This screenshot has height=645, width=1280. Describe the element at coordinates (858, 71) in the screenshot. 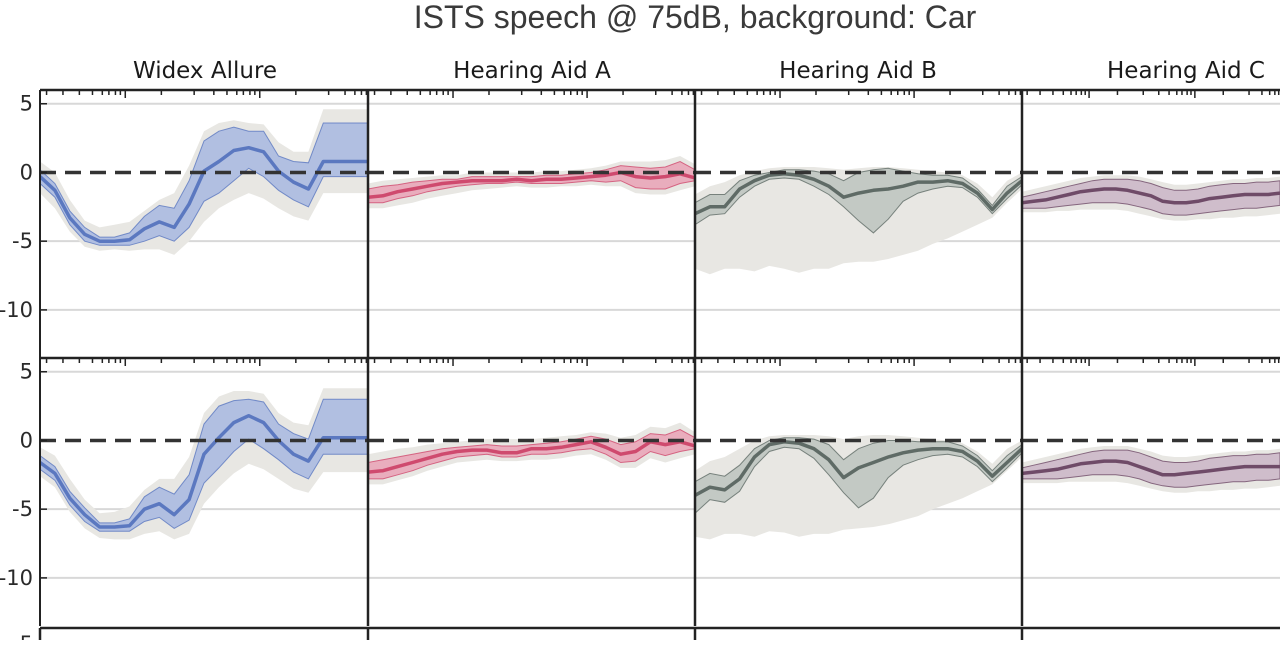

I see `column-title-hearing-aid-b: Hearing Aid B` at that location.